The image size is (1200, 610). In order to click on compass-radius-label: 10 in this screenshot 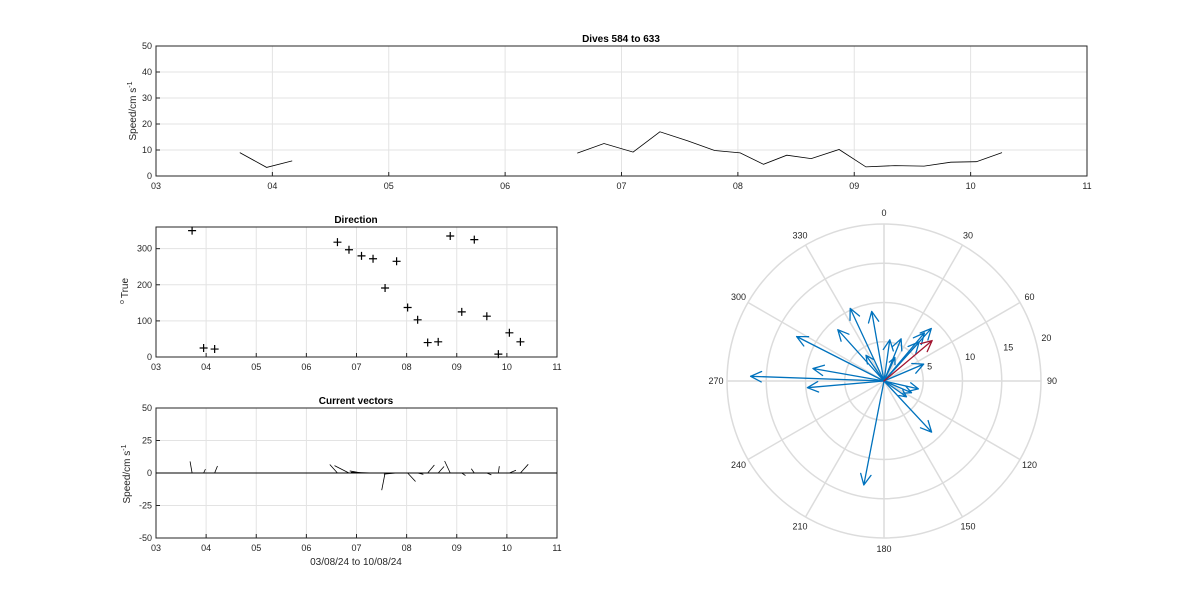, I will do `click(970, 357)`.